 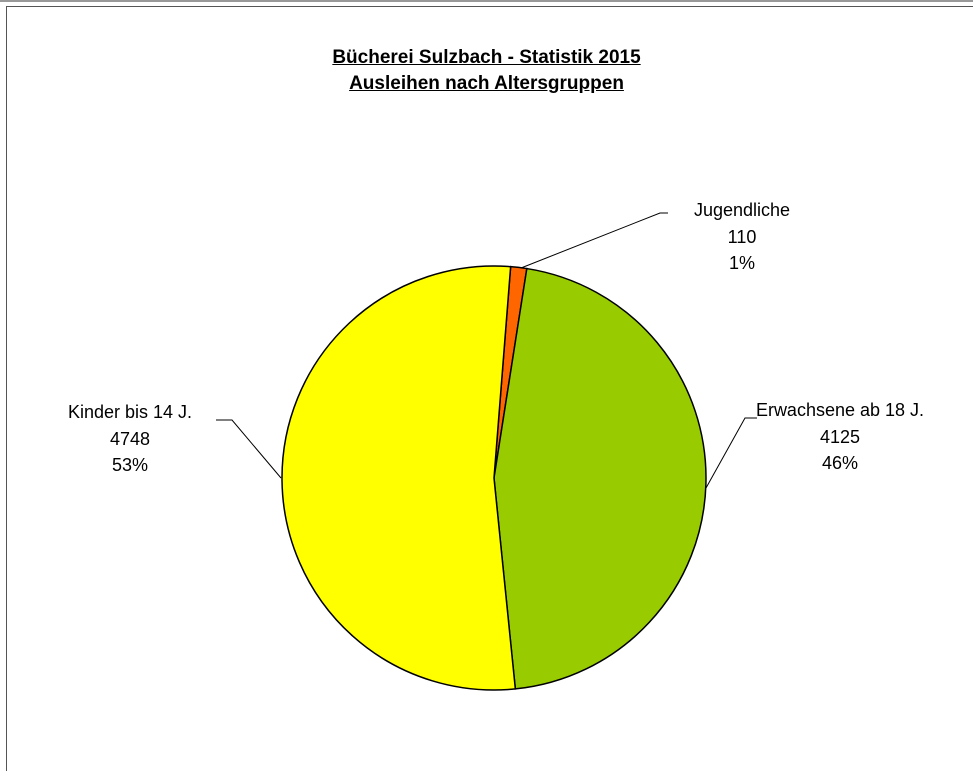 I want to click on label-value: 110, so click(x=742, y=236).